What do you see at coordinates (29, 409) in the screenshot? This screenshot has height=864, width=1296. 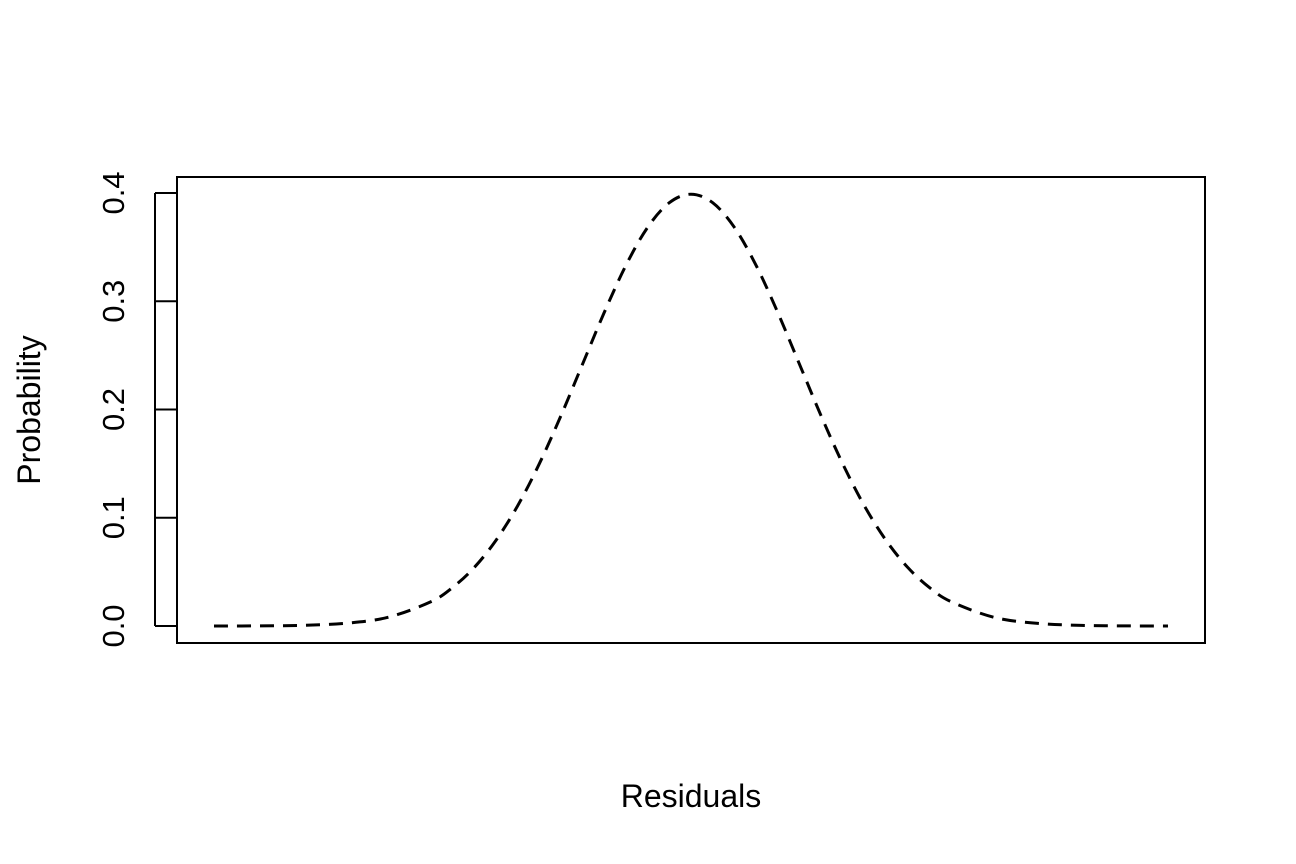 I see `y-axis-label: Probability` at bounding box center [29, 409].